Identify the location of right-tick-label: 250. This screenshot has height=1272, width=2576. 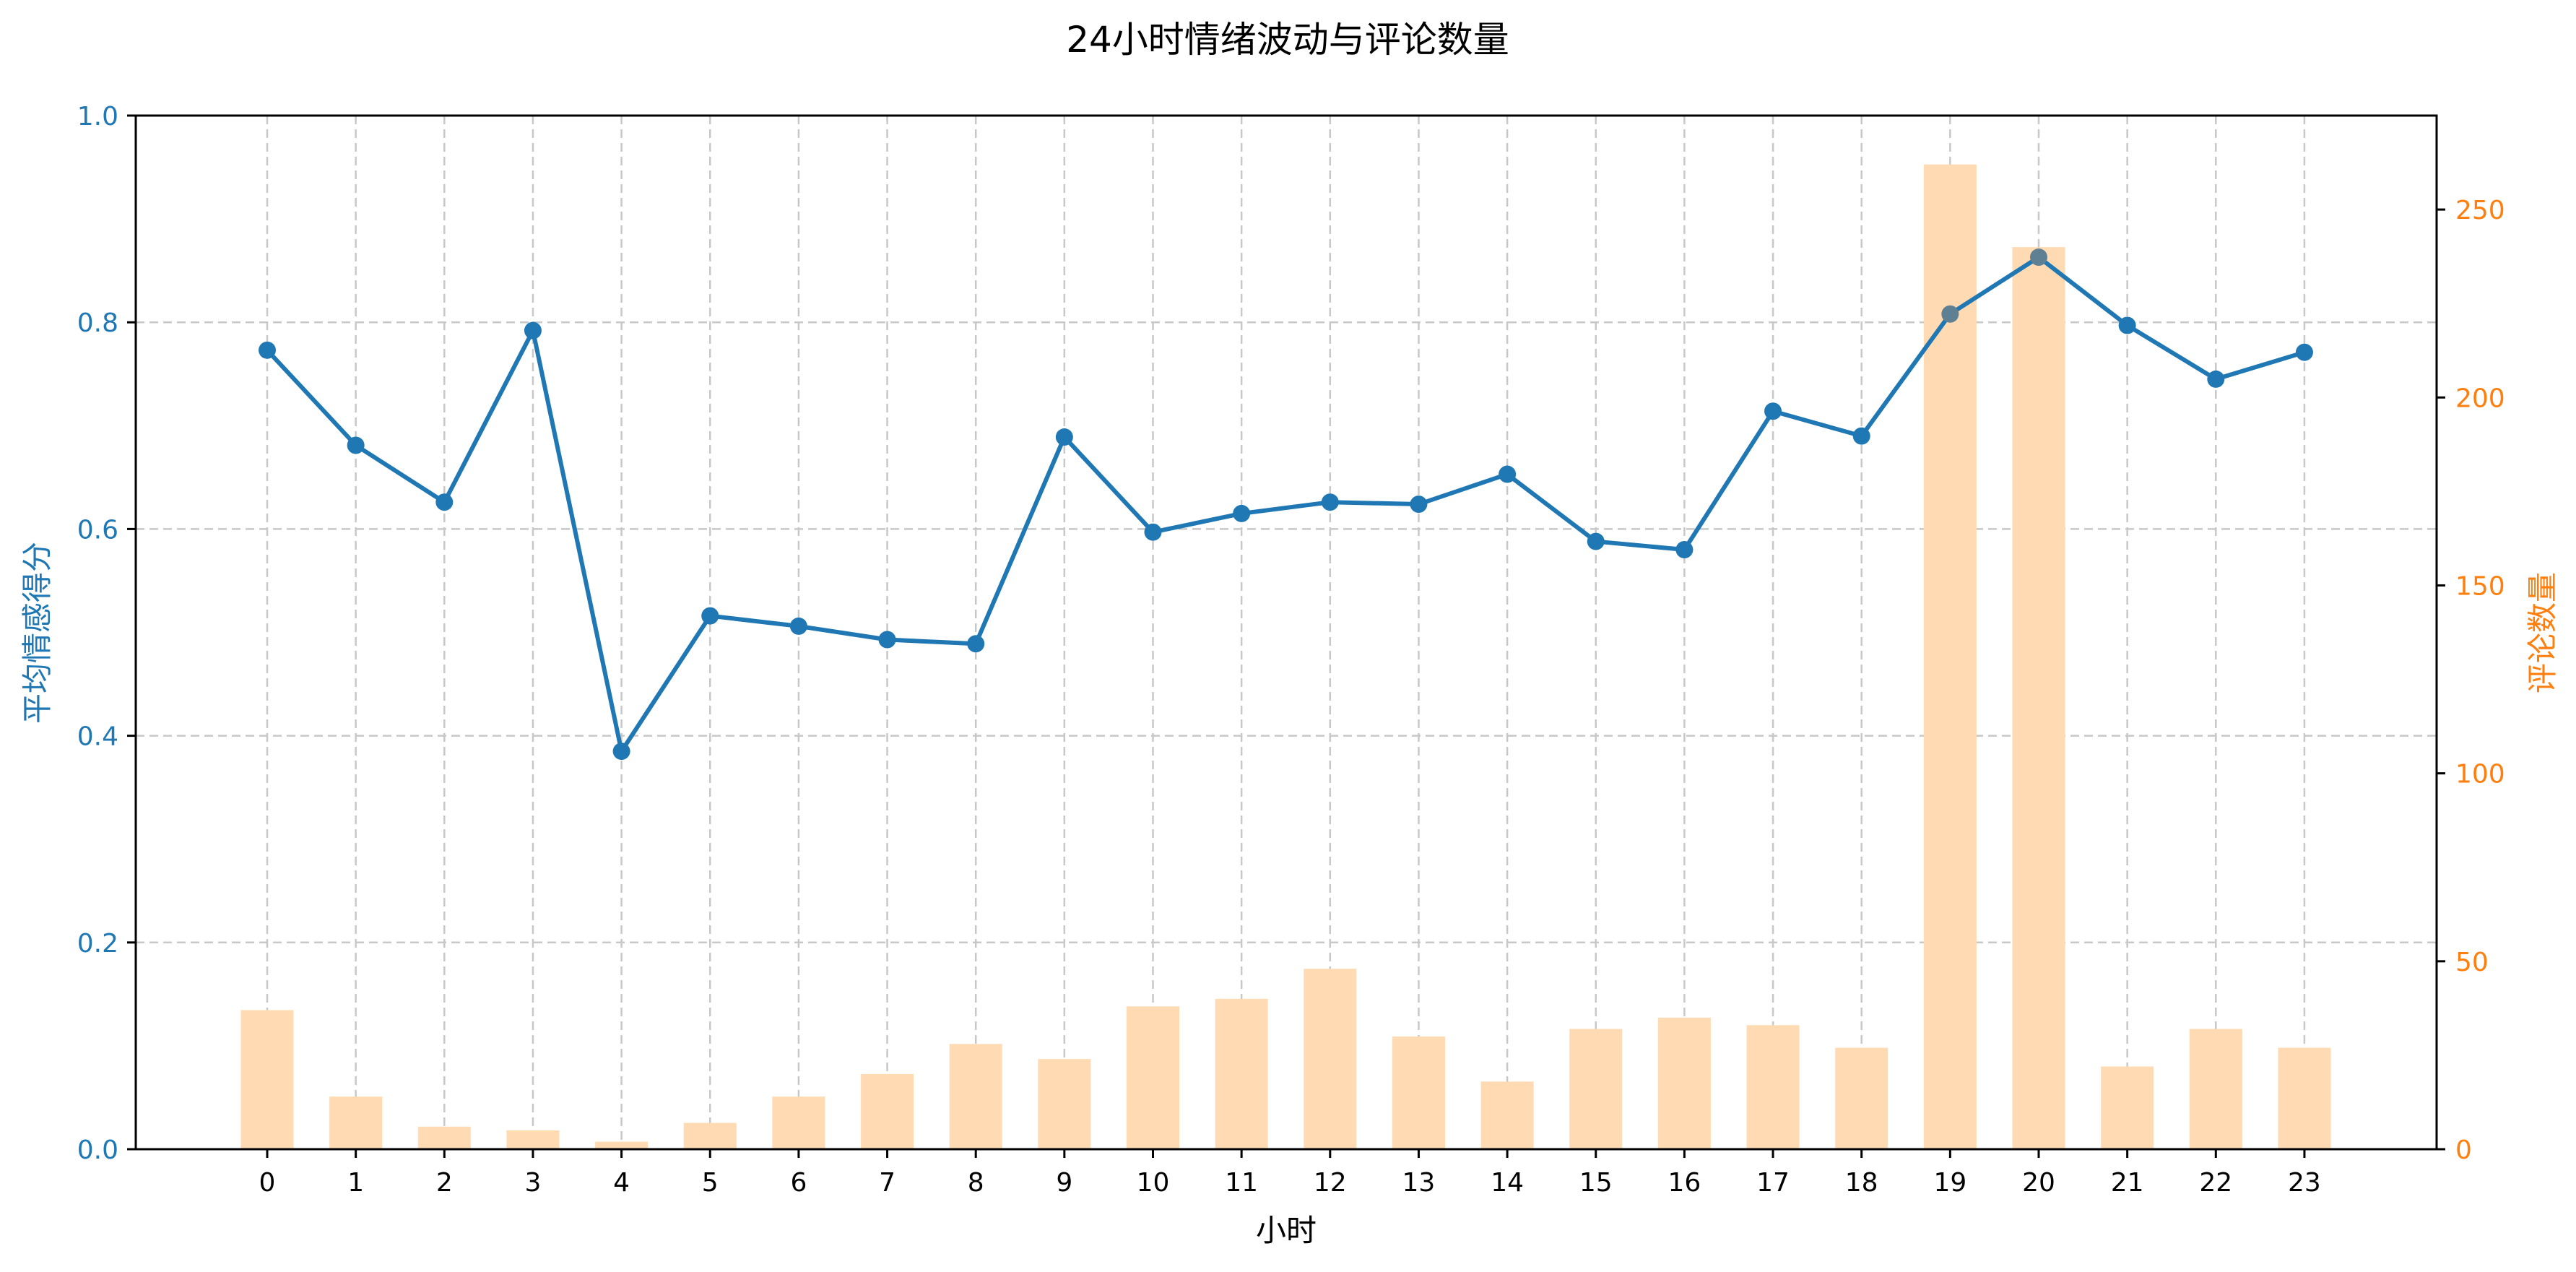
(2480, 211).